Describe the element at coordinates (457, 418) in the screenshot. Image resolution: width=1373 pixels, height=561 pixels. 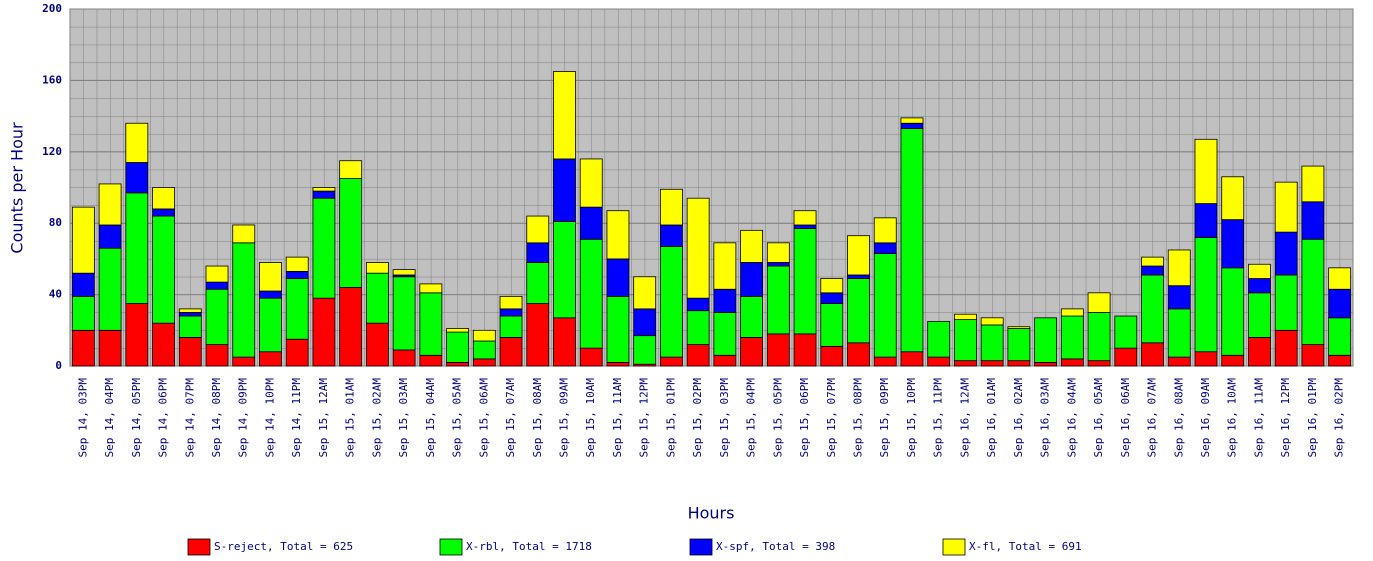
I see `x-tick-label: Sep 15, 05AM` at that location.